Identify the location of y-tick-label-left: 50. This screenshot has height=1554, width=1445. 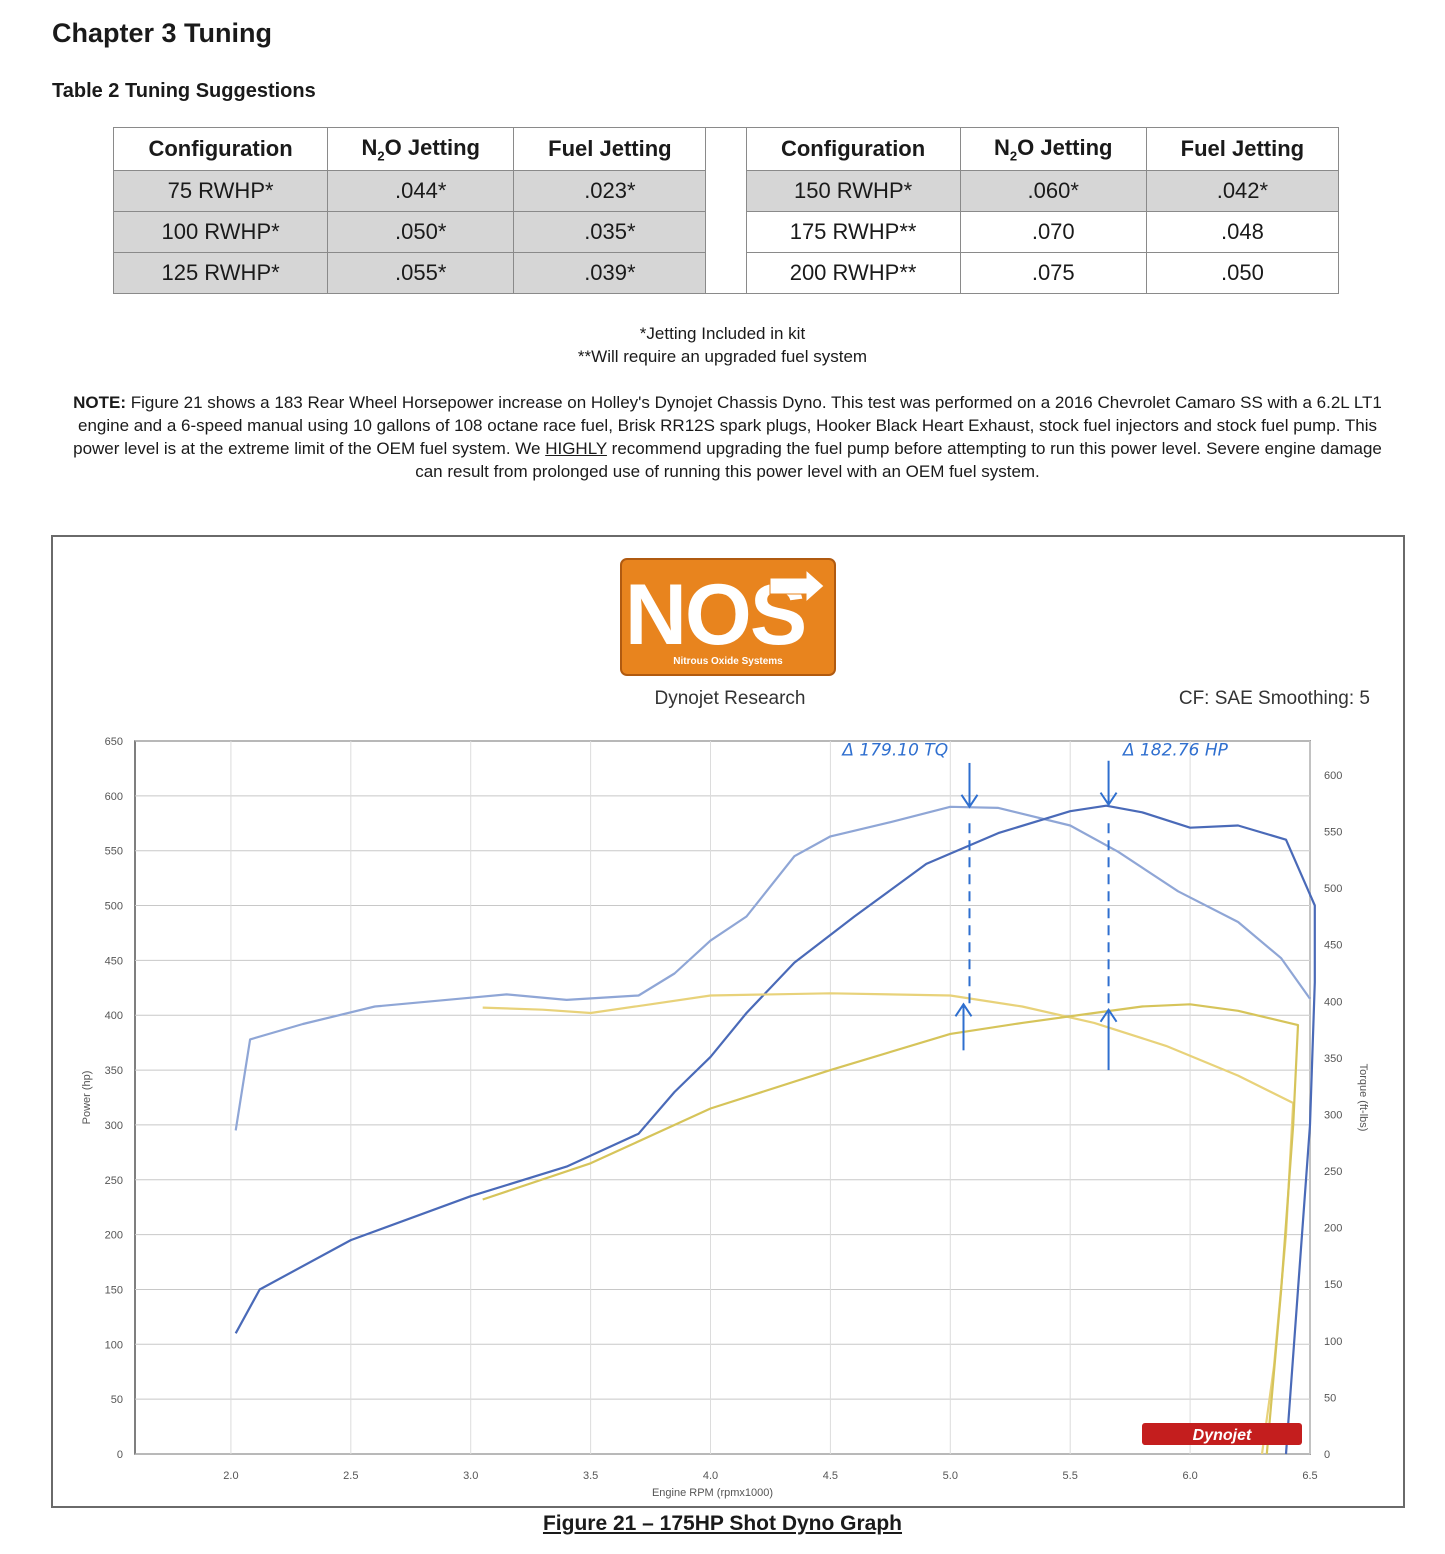
(117, 1400).